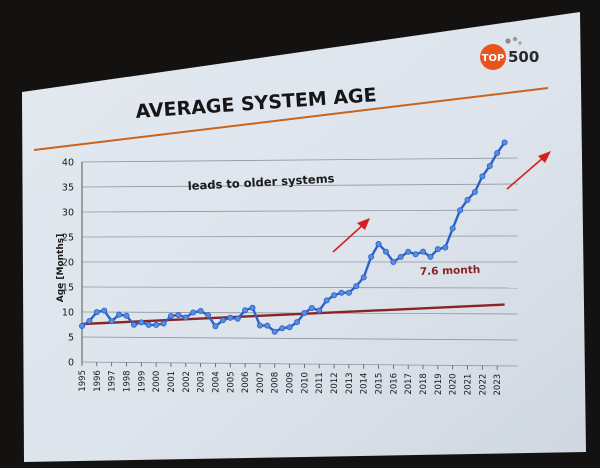  I want to click on x-tick-label-2019: 2019, so click(439, 384).